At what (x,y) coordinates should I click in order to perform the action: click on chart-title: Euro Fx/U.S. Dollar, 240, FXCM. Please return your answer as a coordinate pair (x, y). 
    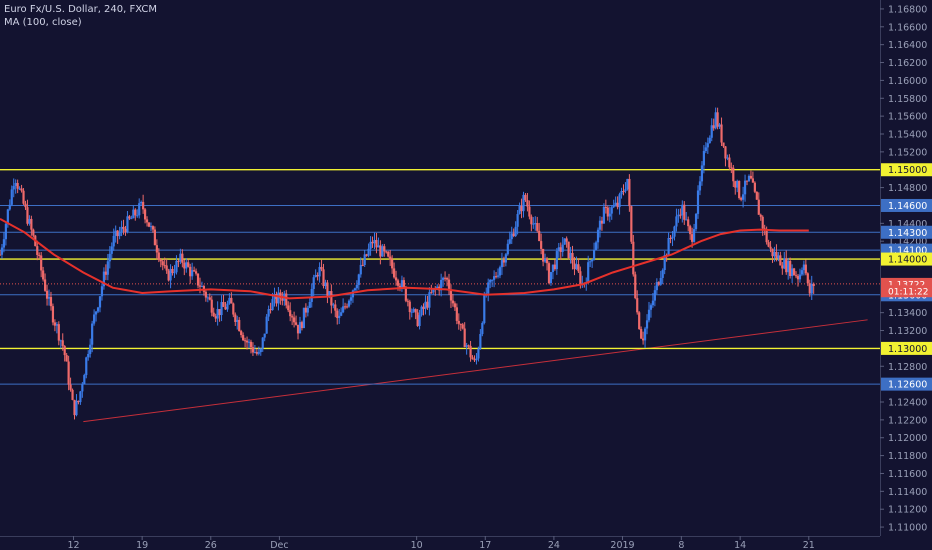
    Looking at the image, I should click on (80, 9).